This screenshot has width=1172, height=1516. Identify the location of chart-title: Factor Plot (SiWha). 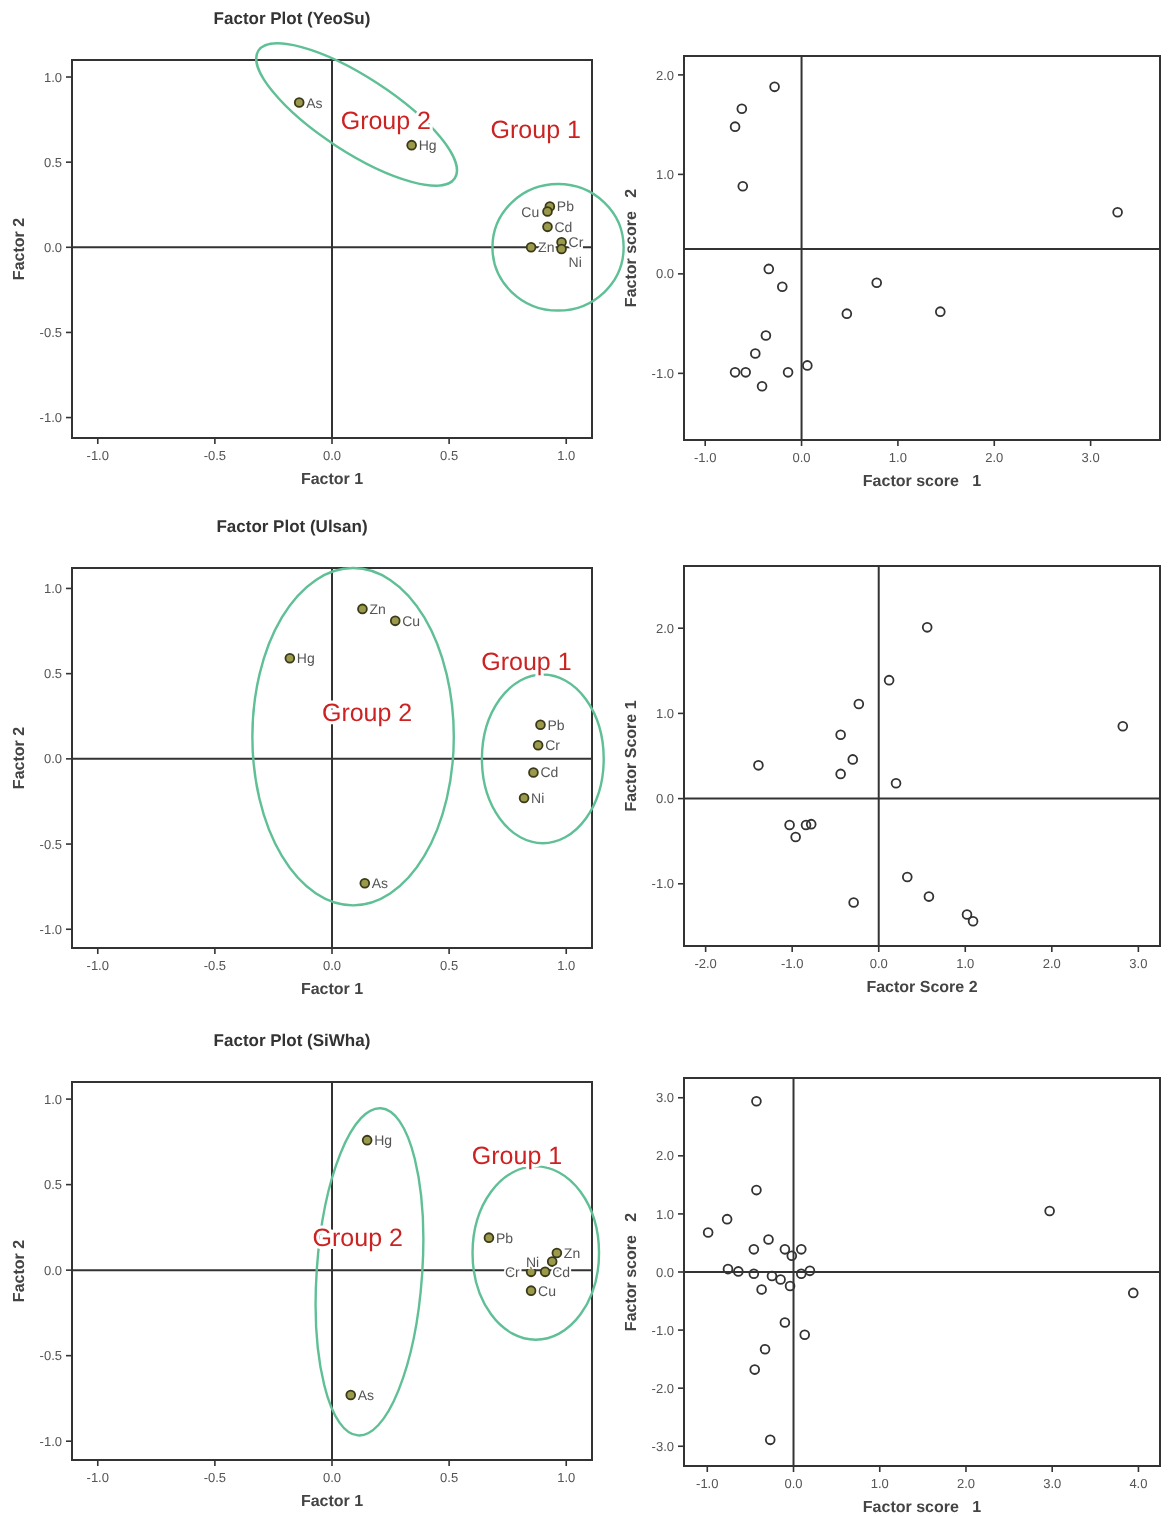
(292, 1040).